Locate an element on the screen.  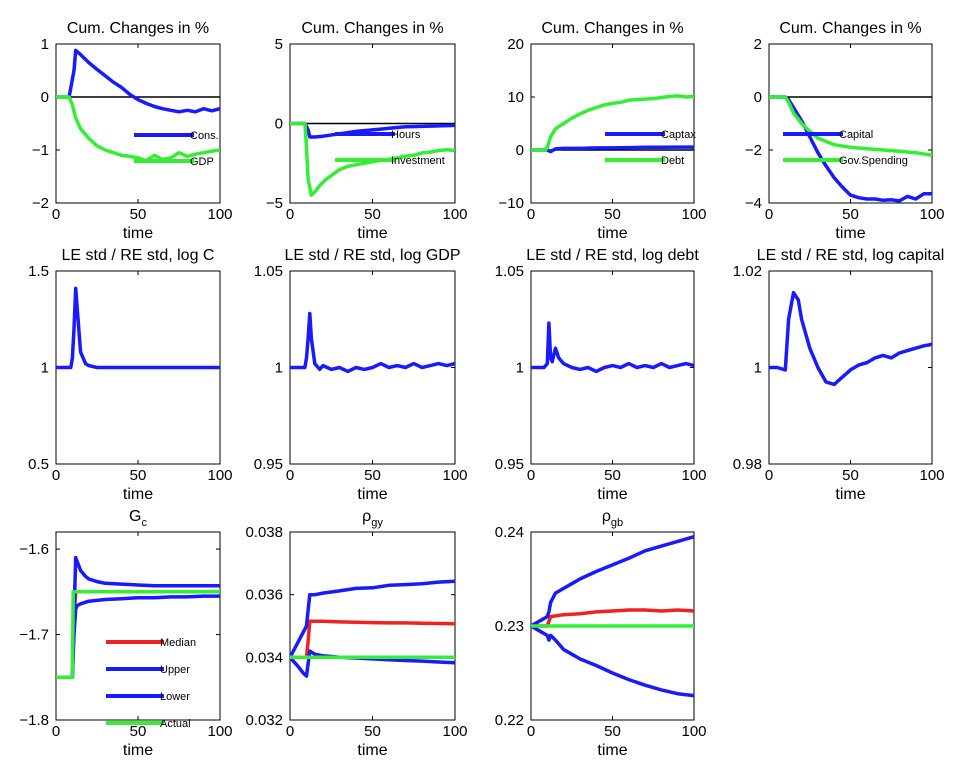
series-line-capital is located at coordinates (850, 149).